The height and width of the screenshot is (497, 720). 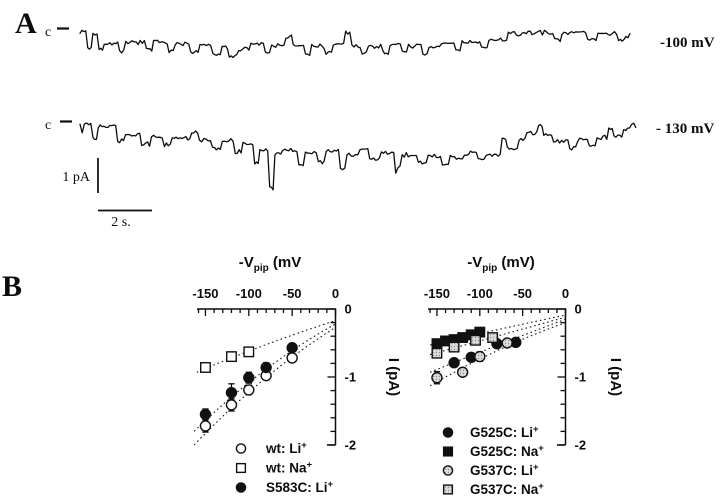 I want to click on legend-item: G537C: Na+, so click(x=493, y=489).